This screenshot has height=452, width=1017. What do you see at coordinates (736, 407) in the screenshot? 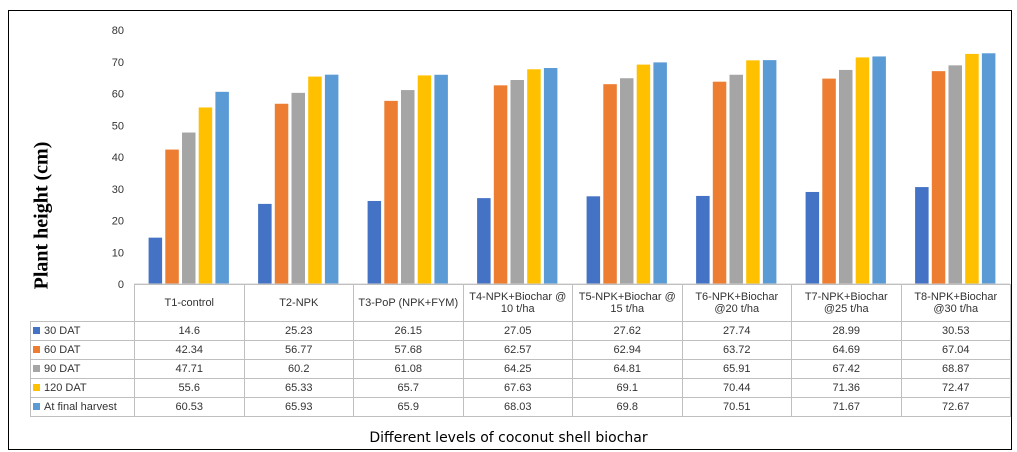
I see `data-label: 70.51` at bounding box center [736, 407].